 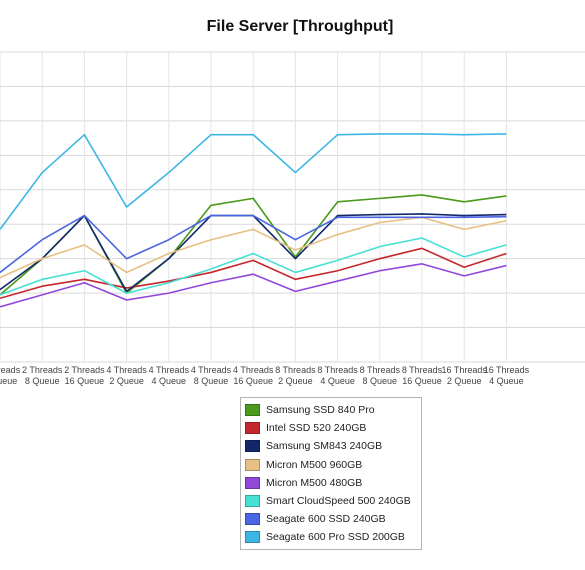 What do you see at coordinates (335, 537) in the screenshot?
I see `legend-label: Seagate 600 Pro SSD 200GB` at bounding box center [335, 537].